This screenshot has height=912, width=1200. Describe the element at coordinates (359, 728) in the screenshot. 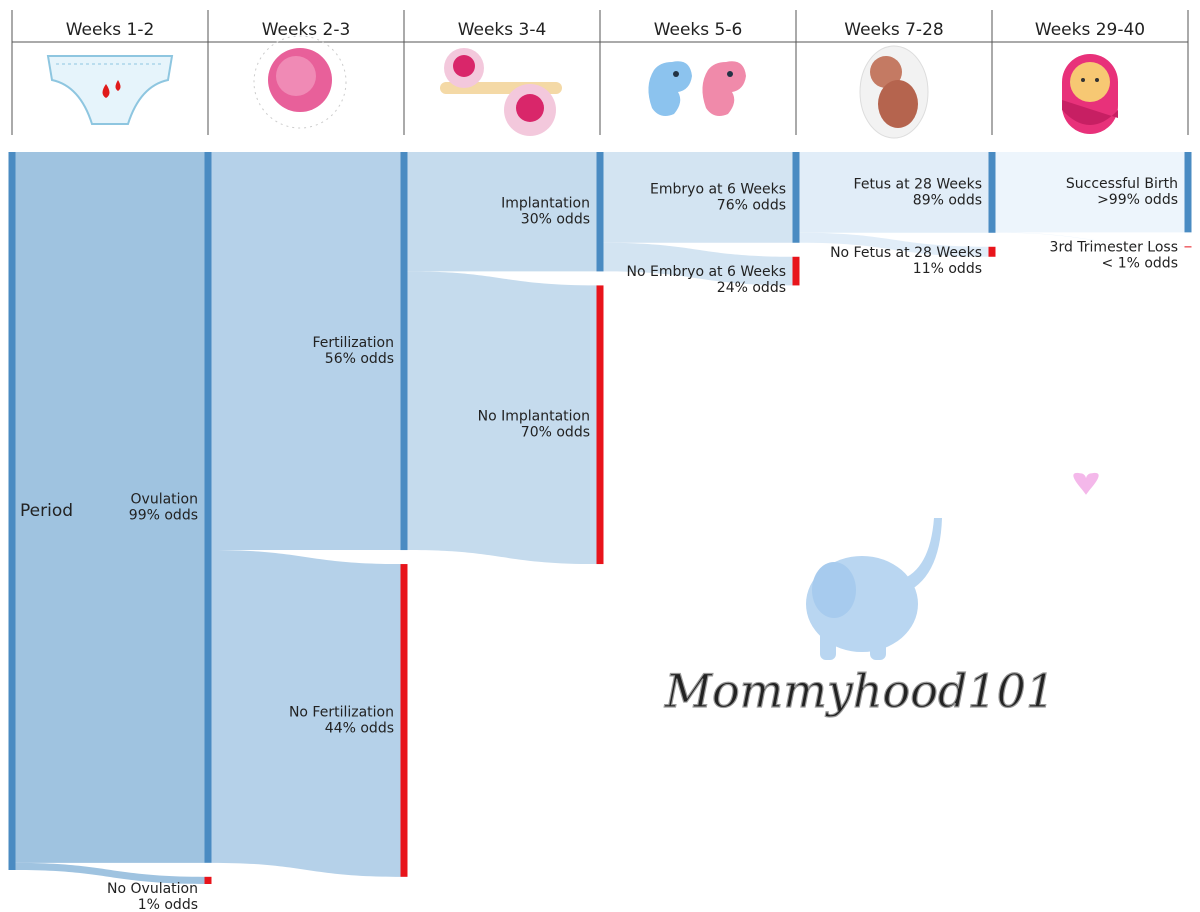

I see `node-odds: 44% odds` at that location.